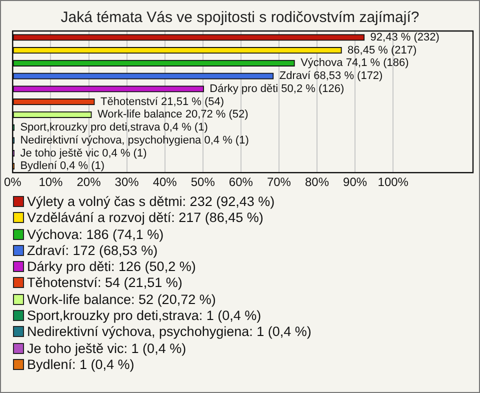 The width and height of the screenshot is (480, 393). Describe the element at coordinates (105, 283) in the screenshot. I see `legend-label: Těhotenství: 54 (21,51 %)` at that location.